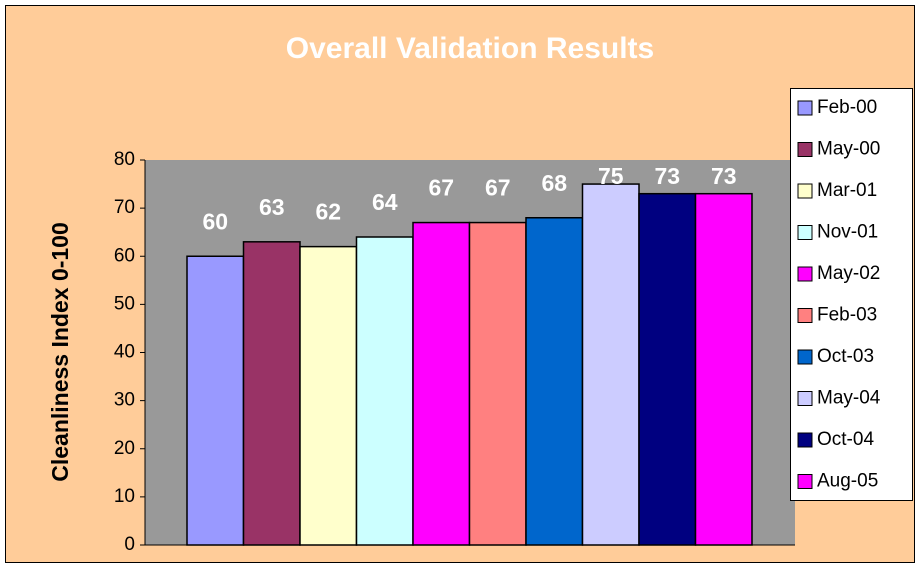 The height and width of the screenshot is (569, 921). Describe the element at coordinates (847, 481) in the screenshot. I see `legend-label: Aug-05` at that location.